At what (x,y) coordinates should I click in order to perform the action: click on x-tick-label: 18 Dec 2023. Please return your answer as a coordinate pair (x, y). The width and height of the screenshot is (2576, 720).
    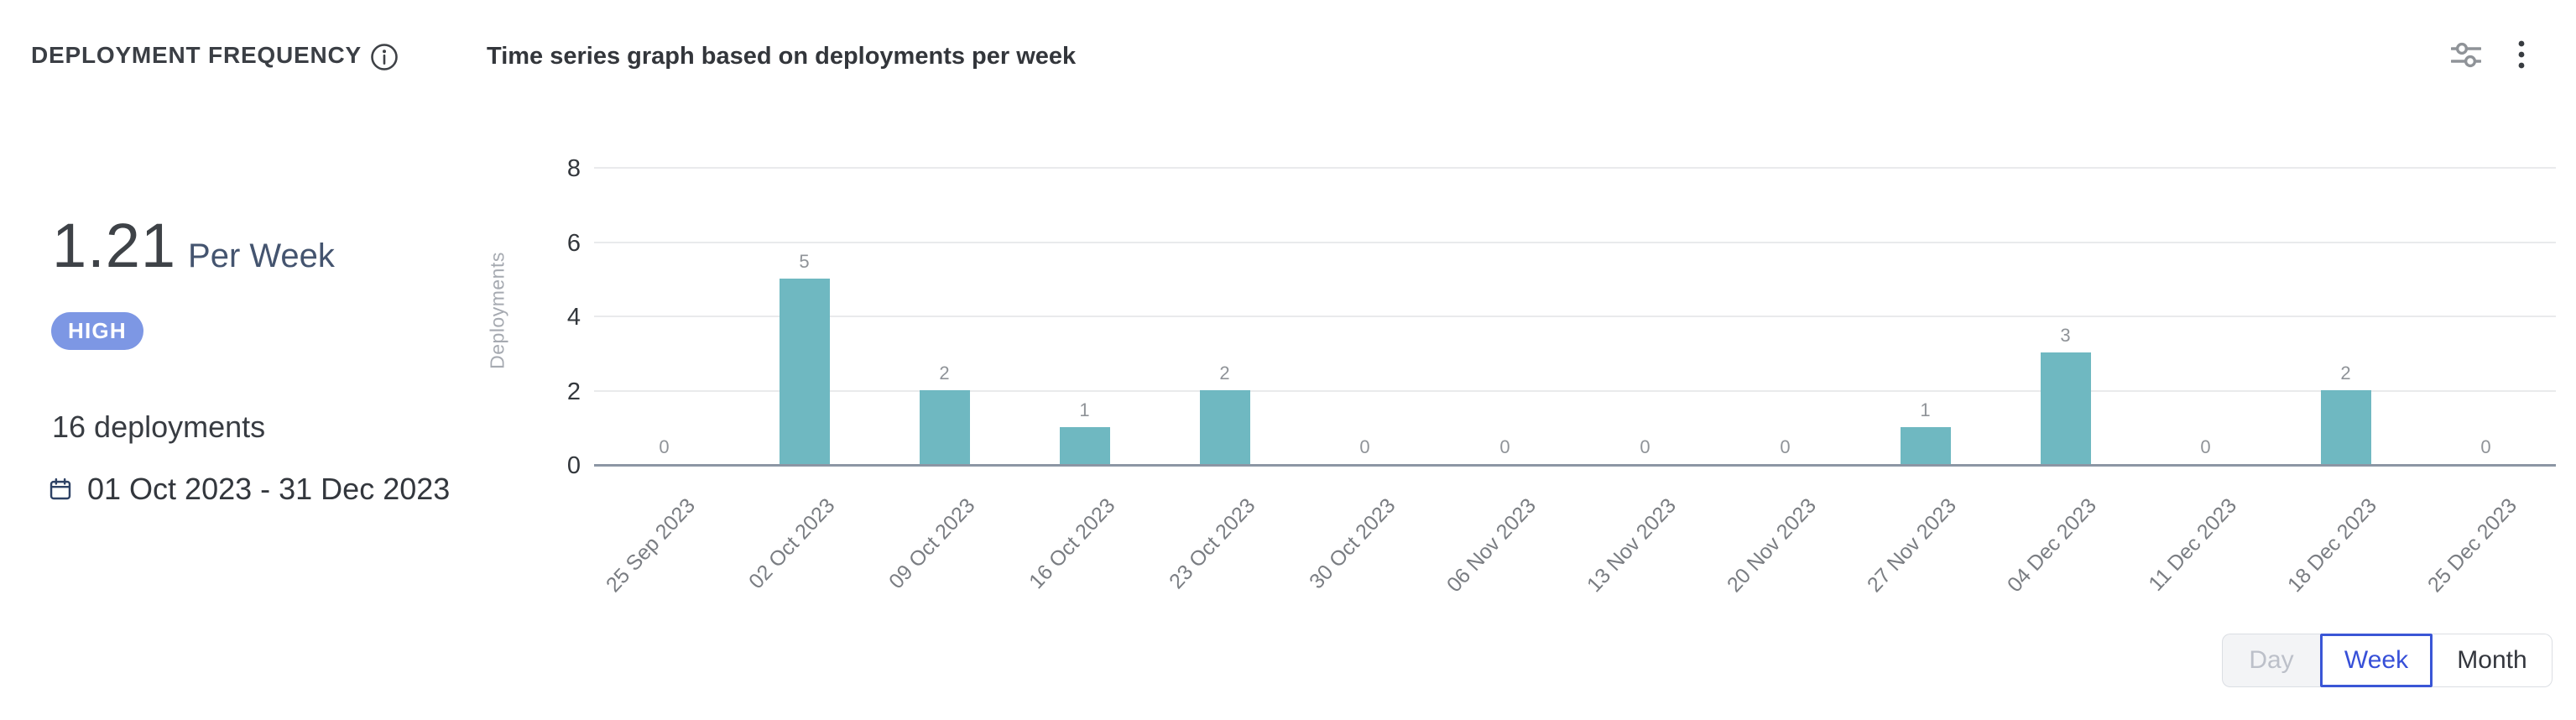
    Looking at the image, I should click on (2331, 545).